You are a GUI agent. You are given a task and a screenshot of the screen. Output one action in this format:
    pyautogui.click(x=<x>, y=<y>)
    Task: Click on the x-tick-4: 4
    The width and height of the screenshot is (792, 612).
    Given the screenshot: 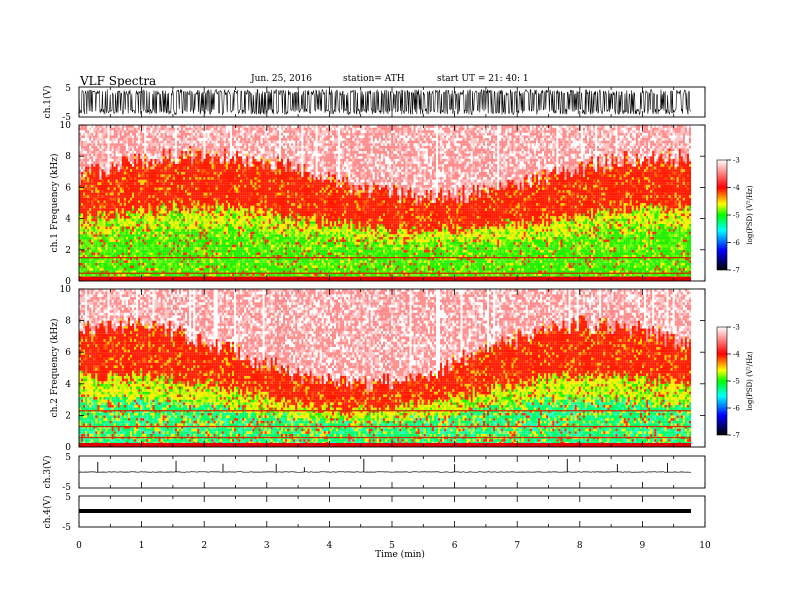 What is the action you would take?
    pyautogui.click(x=330, y=546)
    